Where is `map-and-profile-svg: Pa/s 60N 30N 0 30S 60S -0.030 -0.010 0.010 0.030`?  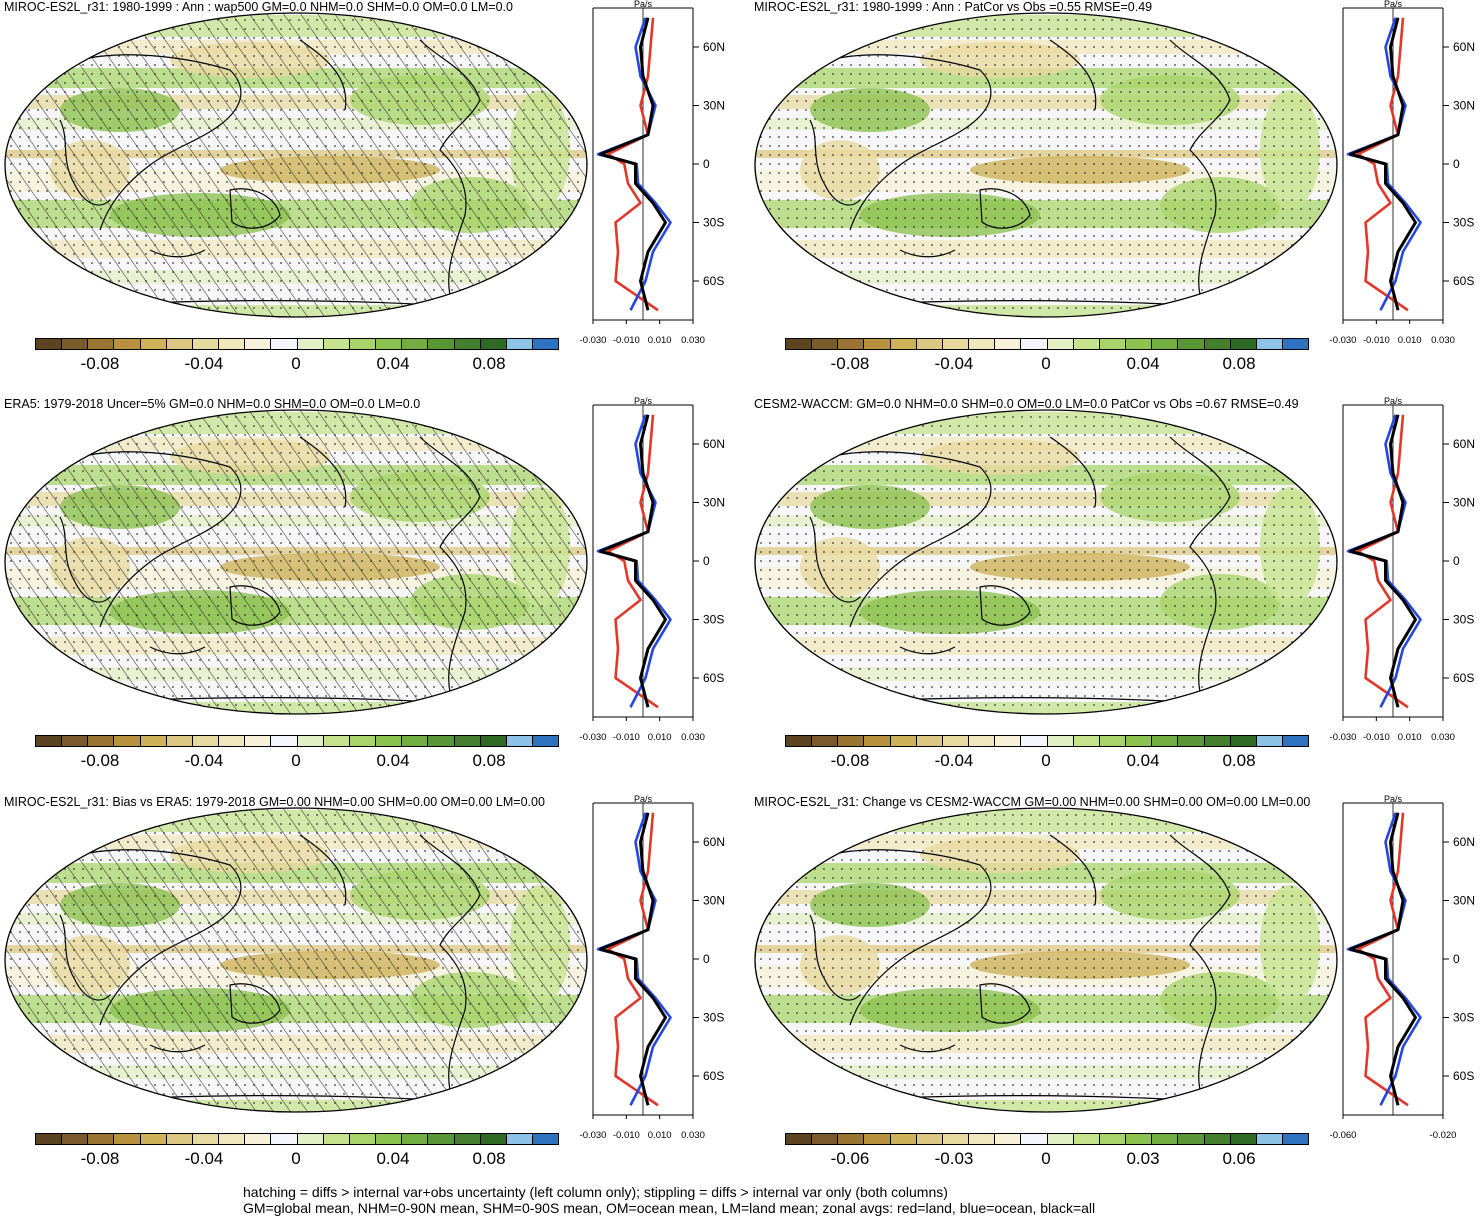
map-and-profile-svg: Pa/s 60N 30N 0 30S 60S -0.030 -0.010 0.010 0.030 is located at coordinates (364, 968).